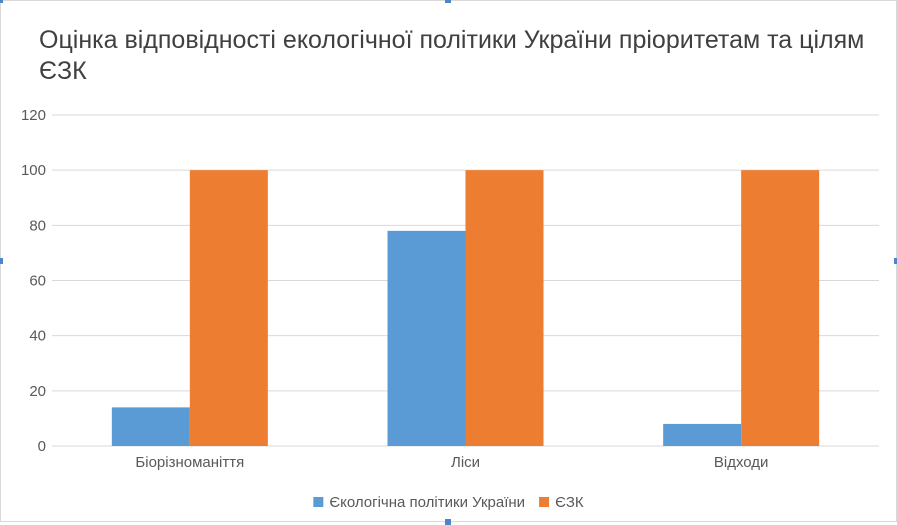  Describe the element at coordinates (37, 281) in the screenshot. I see `y-tick-label: 60` at that location.